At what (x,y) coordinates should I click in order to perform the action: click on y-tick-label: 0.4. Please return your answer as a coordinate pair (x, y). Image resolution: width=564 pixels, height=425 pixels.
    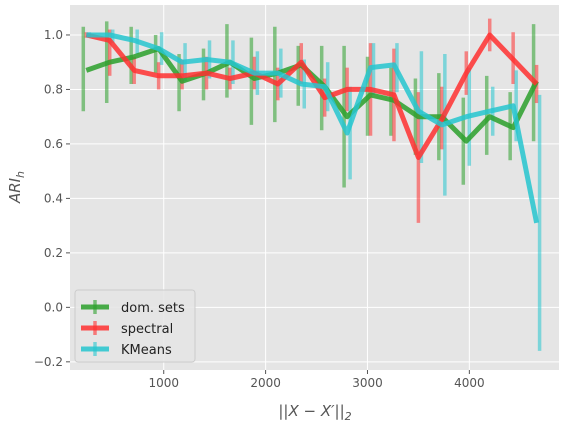
    Looking at the image, I should click on (53, 198).